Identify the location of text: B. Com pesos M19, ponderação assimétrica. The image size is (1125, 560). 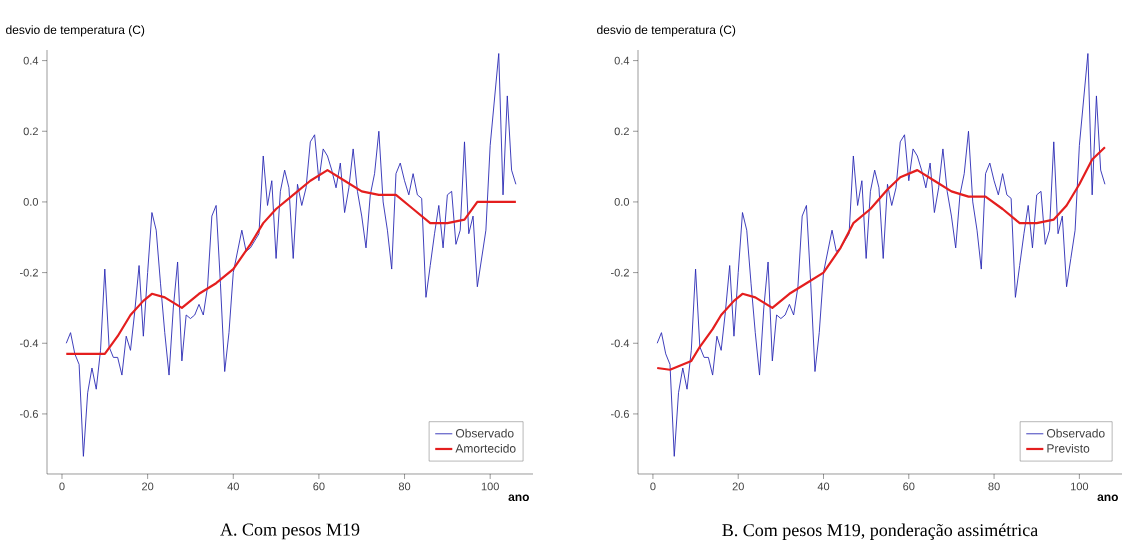
(880, 531).